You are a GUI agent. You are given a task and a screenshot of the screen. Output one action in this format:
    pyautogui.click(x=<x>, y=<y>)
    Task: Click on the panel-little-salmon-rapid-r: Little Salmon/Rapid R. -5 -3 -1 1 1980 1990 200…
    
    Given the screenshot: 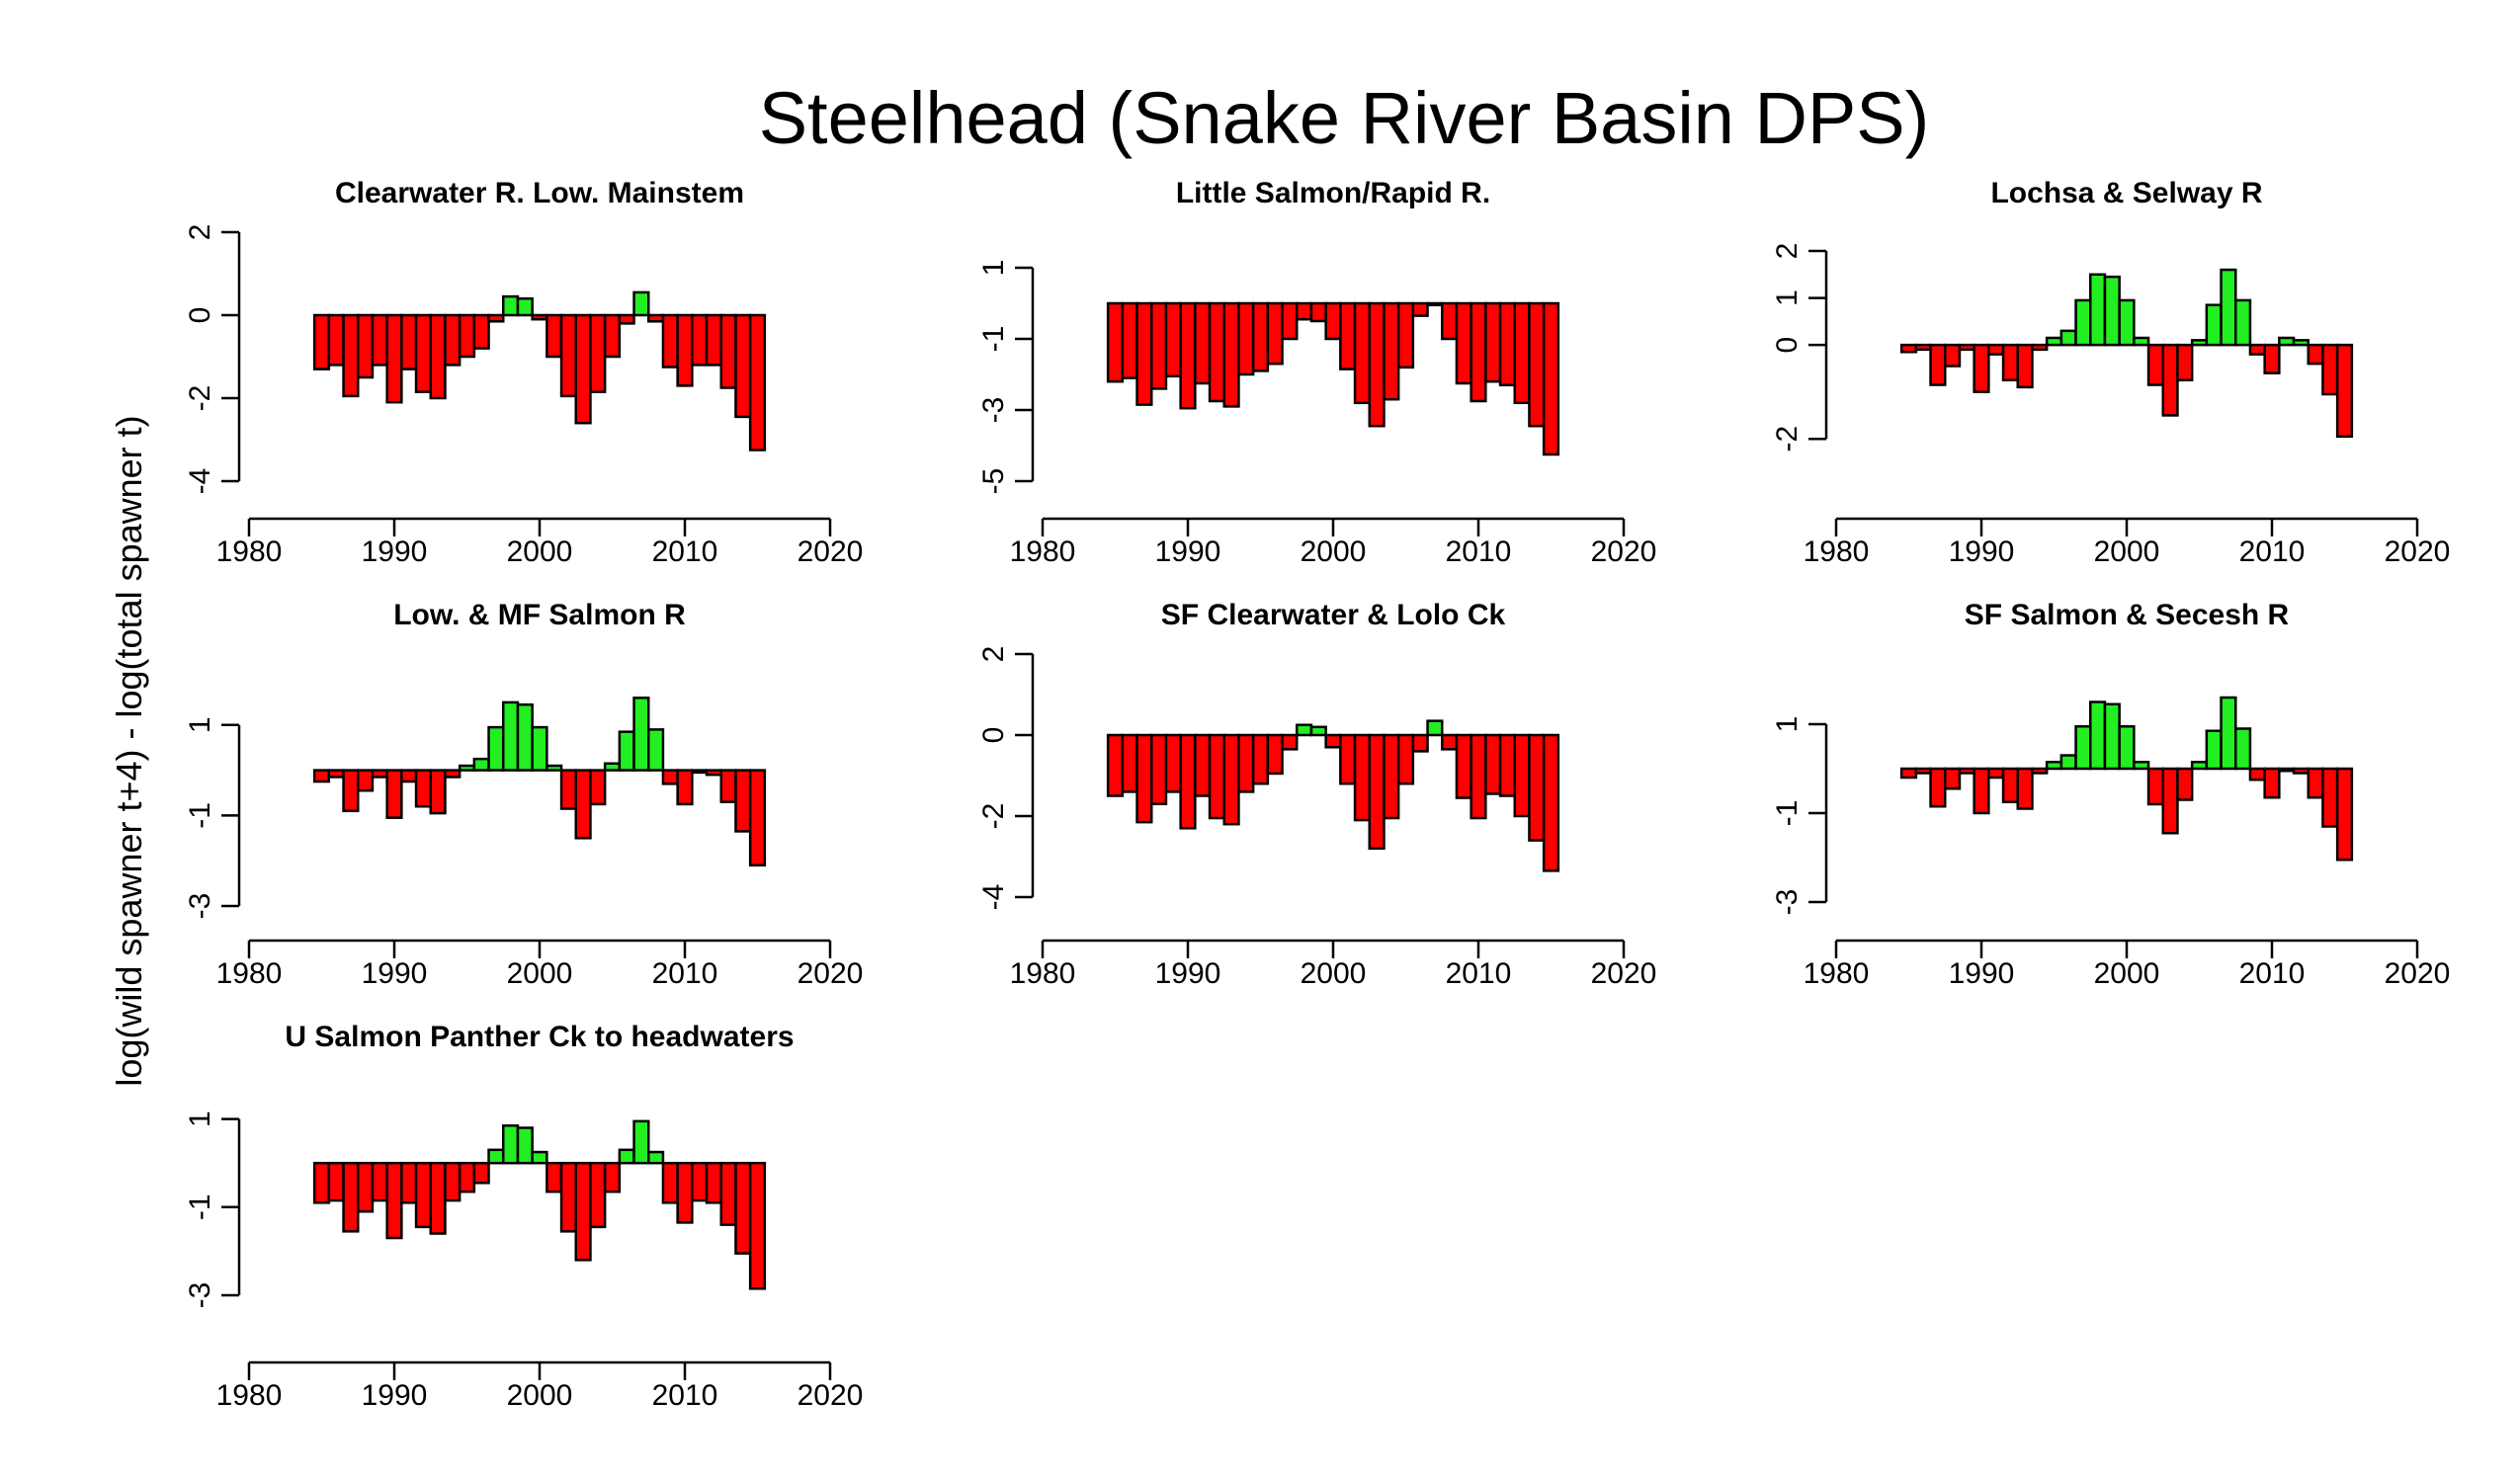 What is the action you would take?
    pyautogui.click(x=1316, y=372)
    